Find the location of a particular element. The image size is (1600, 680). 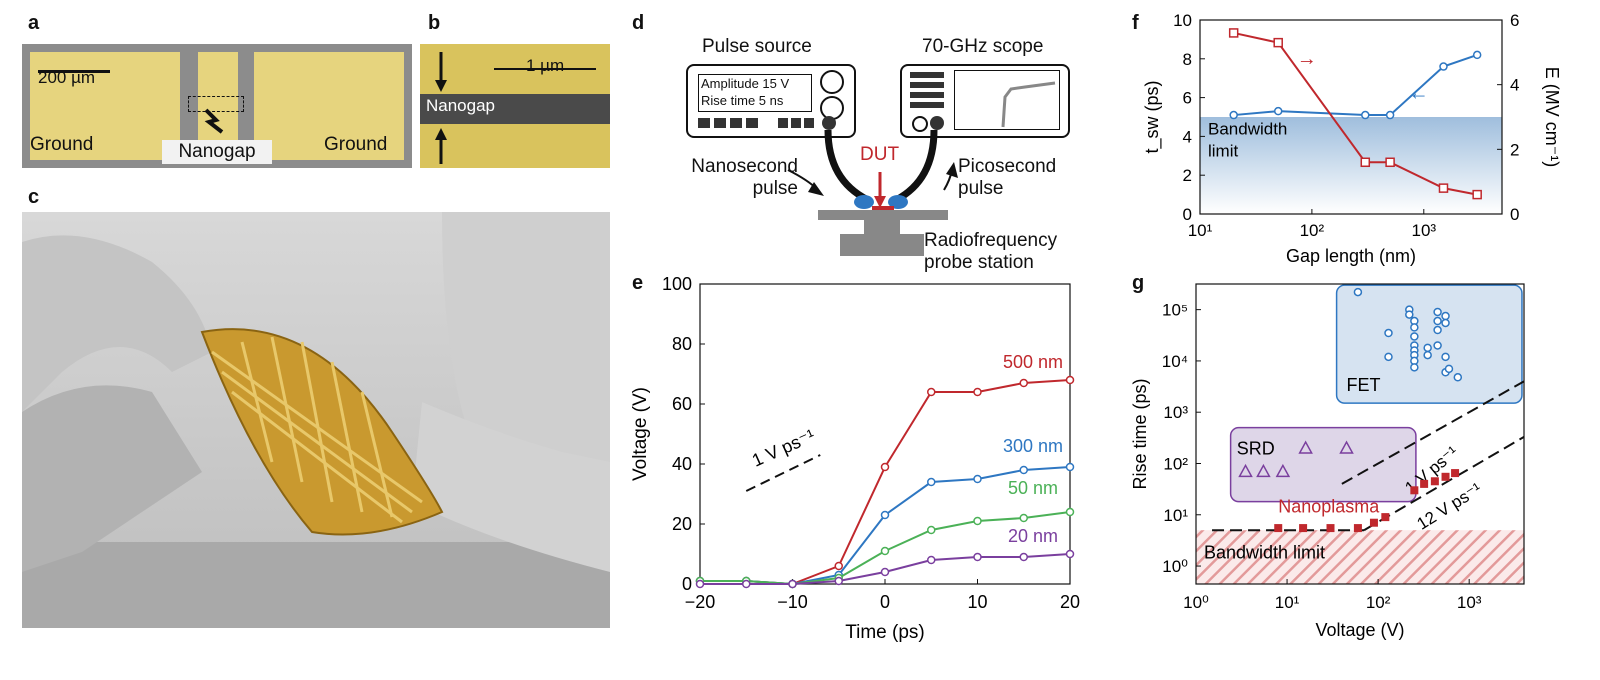

y-tick-label: 40 is located at coordinates (682, 464).